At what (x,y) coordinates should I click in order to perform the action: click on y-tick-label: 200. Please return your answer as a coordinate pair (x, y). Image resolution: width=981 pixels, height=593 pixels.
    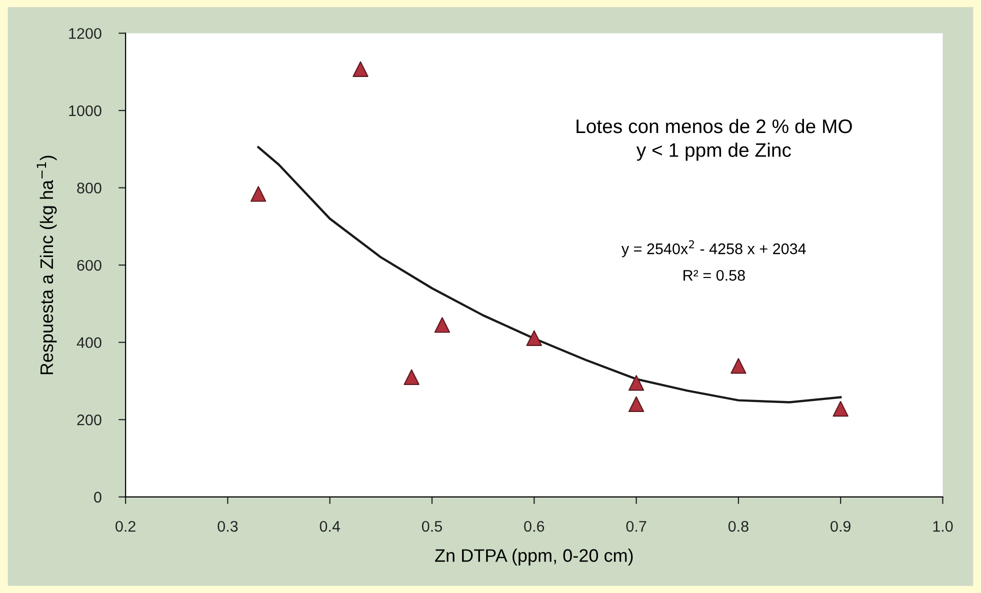
    Looking at the image, I should click on (89, 420).